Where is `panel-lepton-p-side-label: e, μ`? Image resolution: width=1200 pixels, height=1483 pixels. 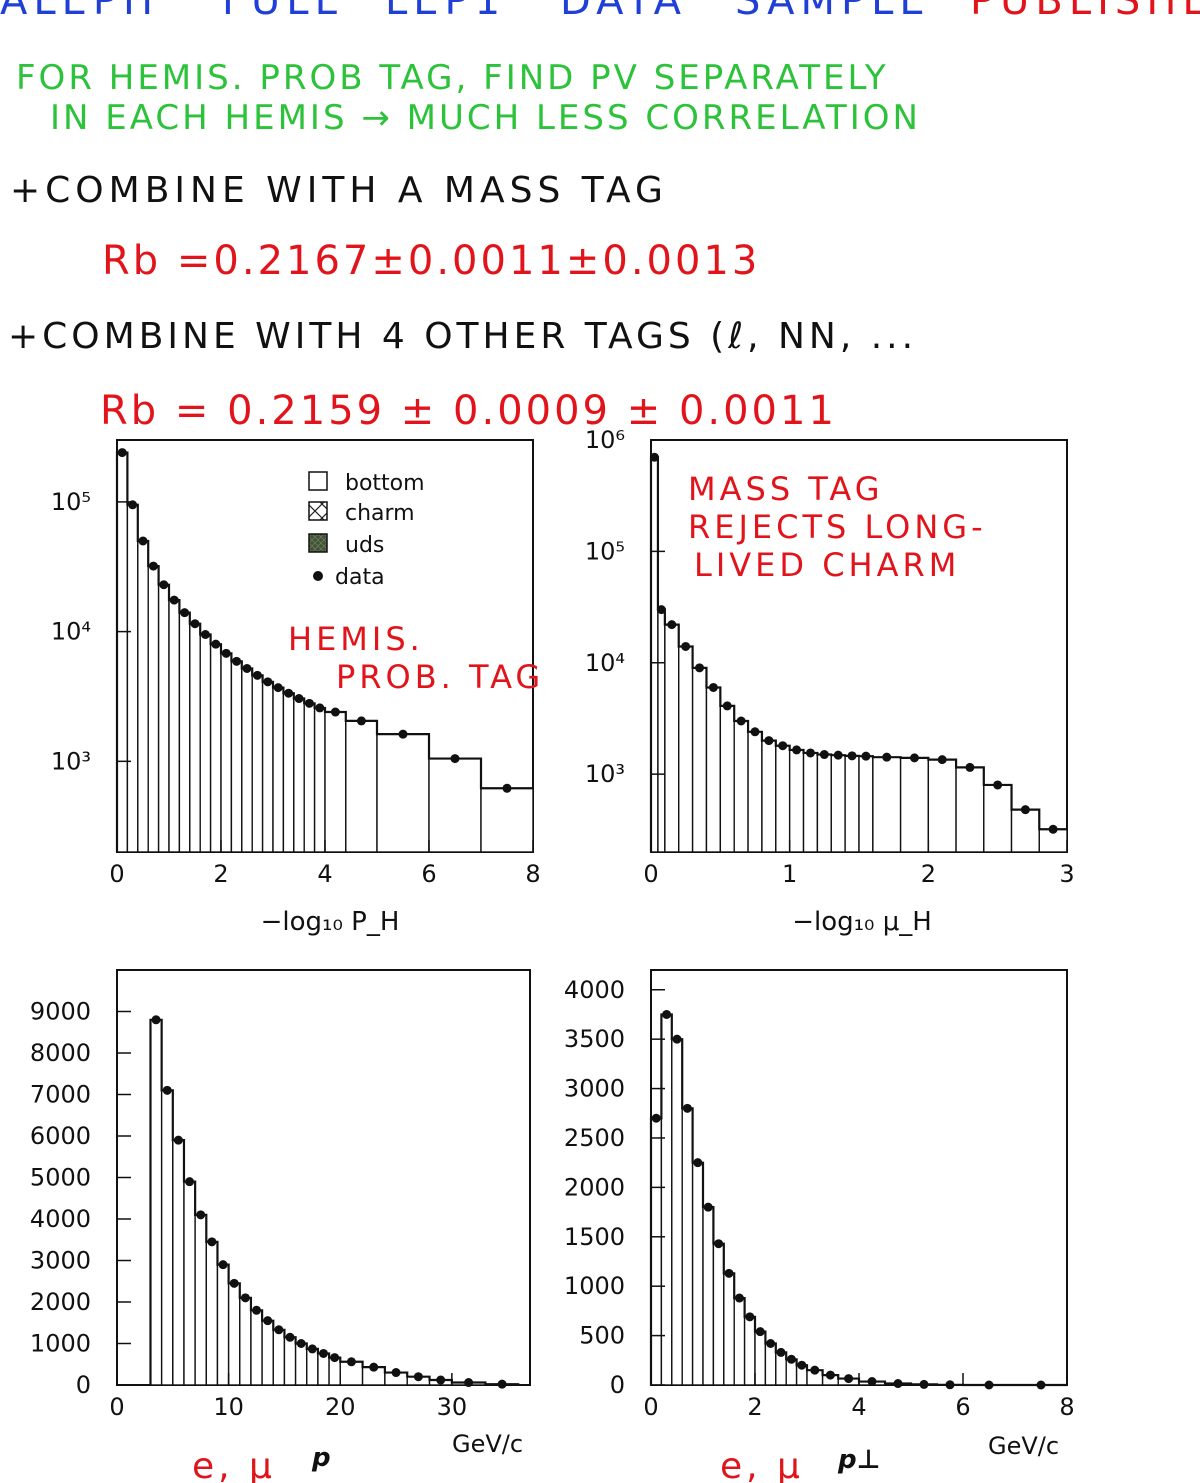
panel-lepton-p-side-label: e, μ is located at coordinates (234, 1464).